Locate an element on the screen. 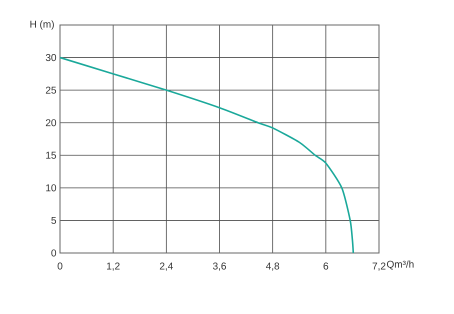 The image size is (454, 314). x-axis-title: Qm³/h is located at coordinates (400, 265).